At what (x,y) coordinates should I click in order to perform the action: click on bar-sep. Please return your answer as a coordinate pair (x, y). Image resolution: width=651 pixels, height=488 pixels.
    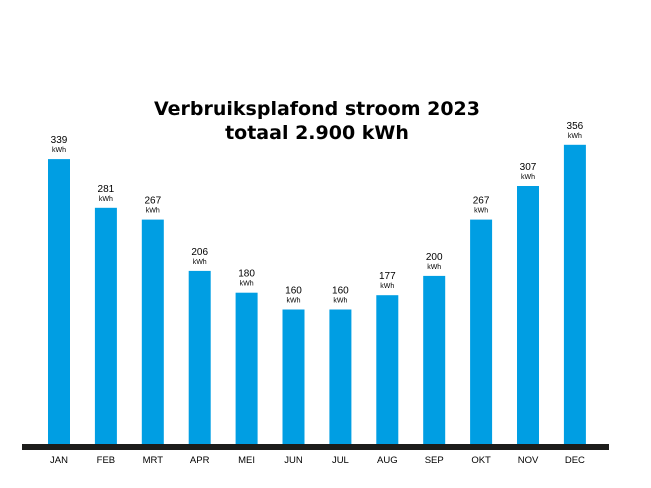
    Looking at the image, I should click on (434, 359).